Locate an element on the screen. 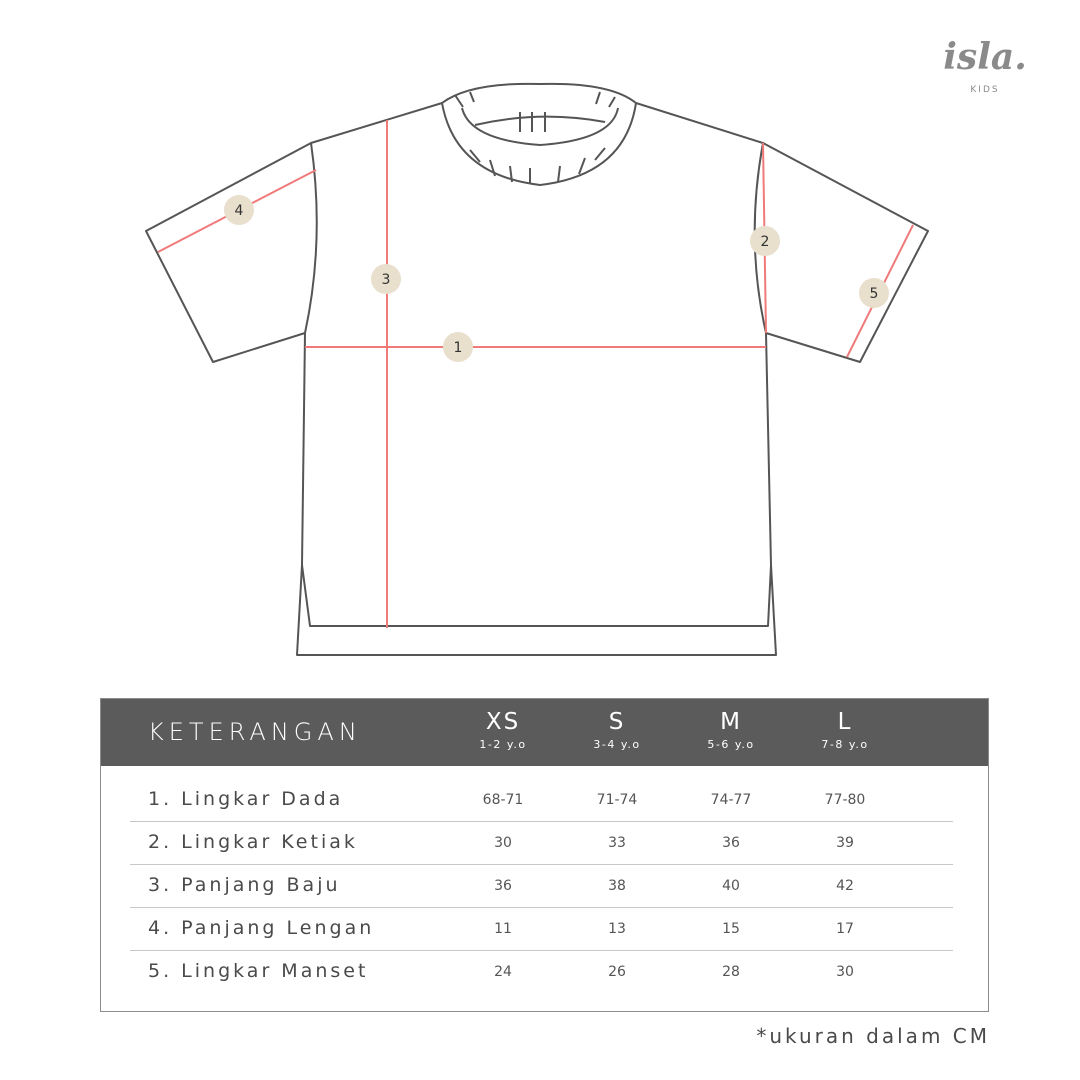 This screenshot has height=1080, width=1080. age-label: 5-6 y.o is located at coordinates (731, 744).